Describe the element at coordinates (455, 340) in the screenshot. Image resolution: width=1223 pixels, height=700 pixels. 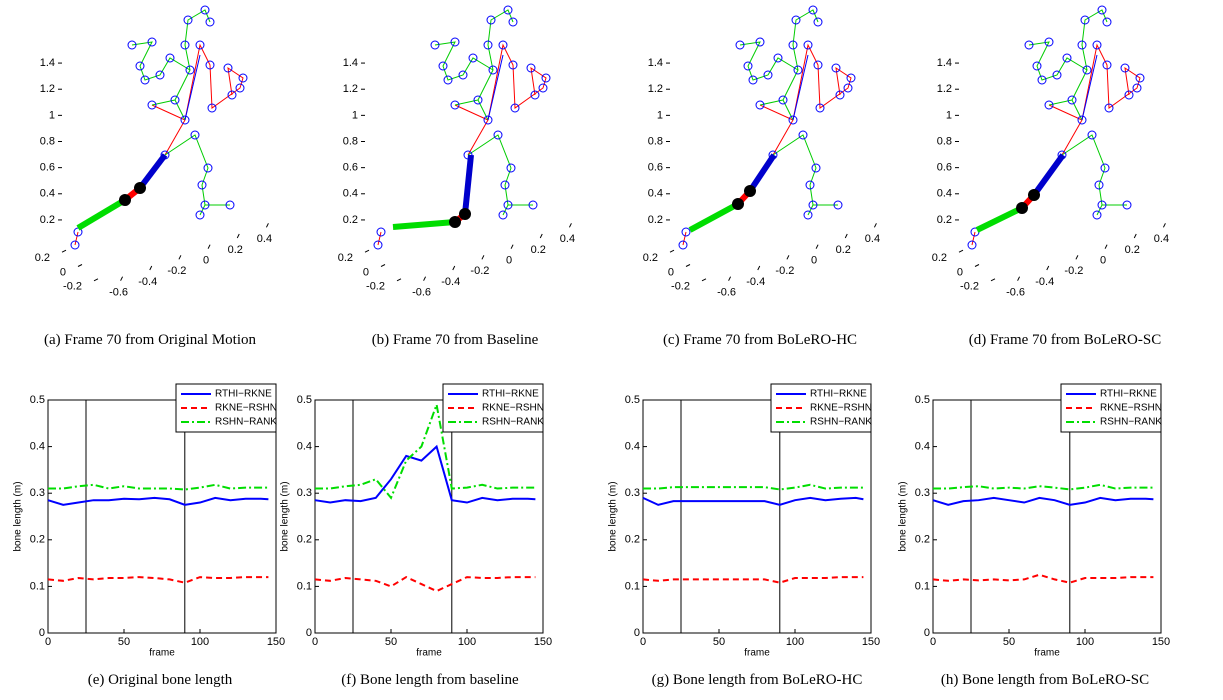
I see `caption: (b) Frame 70 from Baseline` at that location.